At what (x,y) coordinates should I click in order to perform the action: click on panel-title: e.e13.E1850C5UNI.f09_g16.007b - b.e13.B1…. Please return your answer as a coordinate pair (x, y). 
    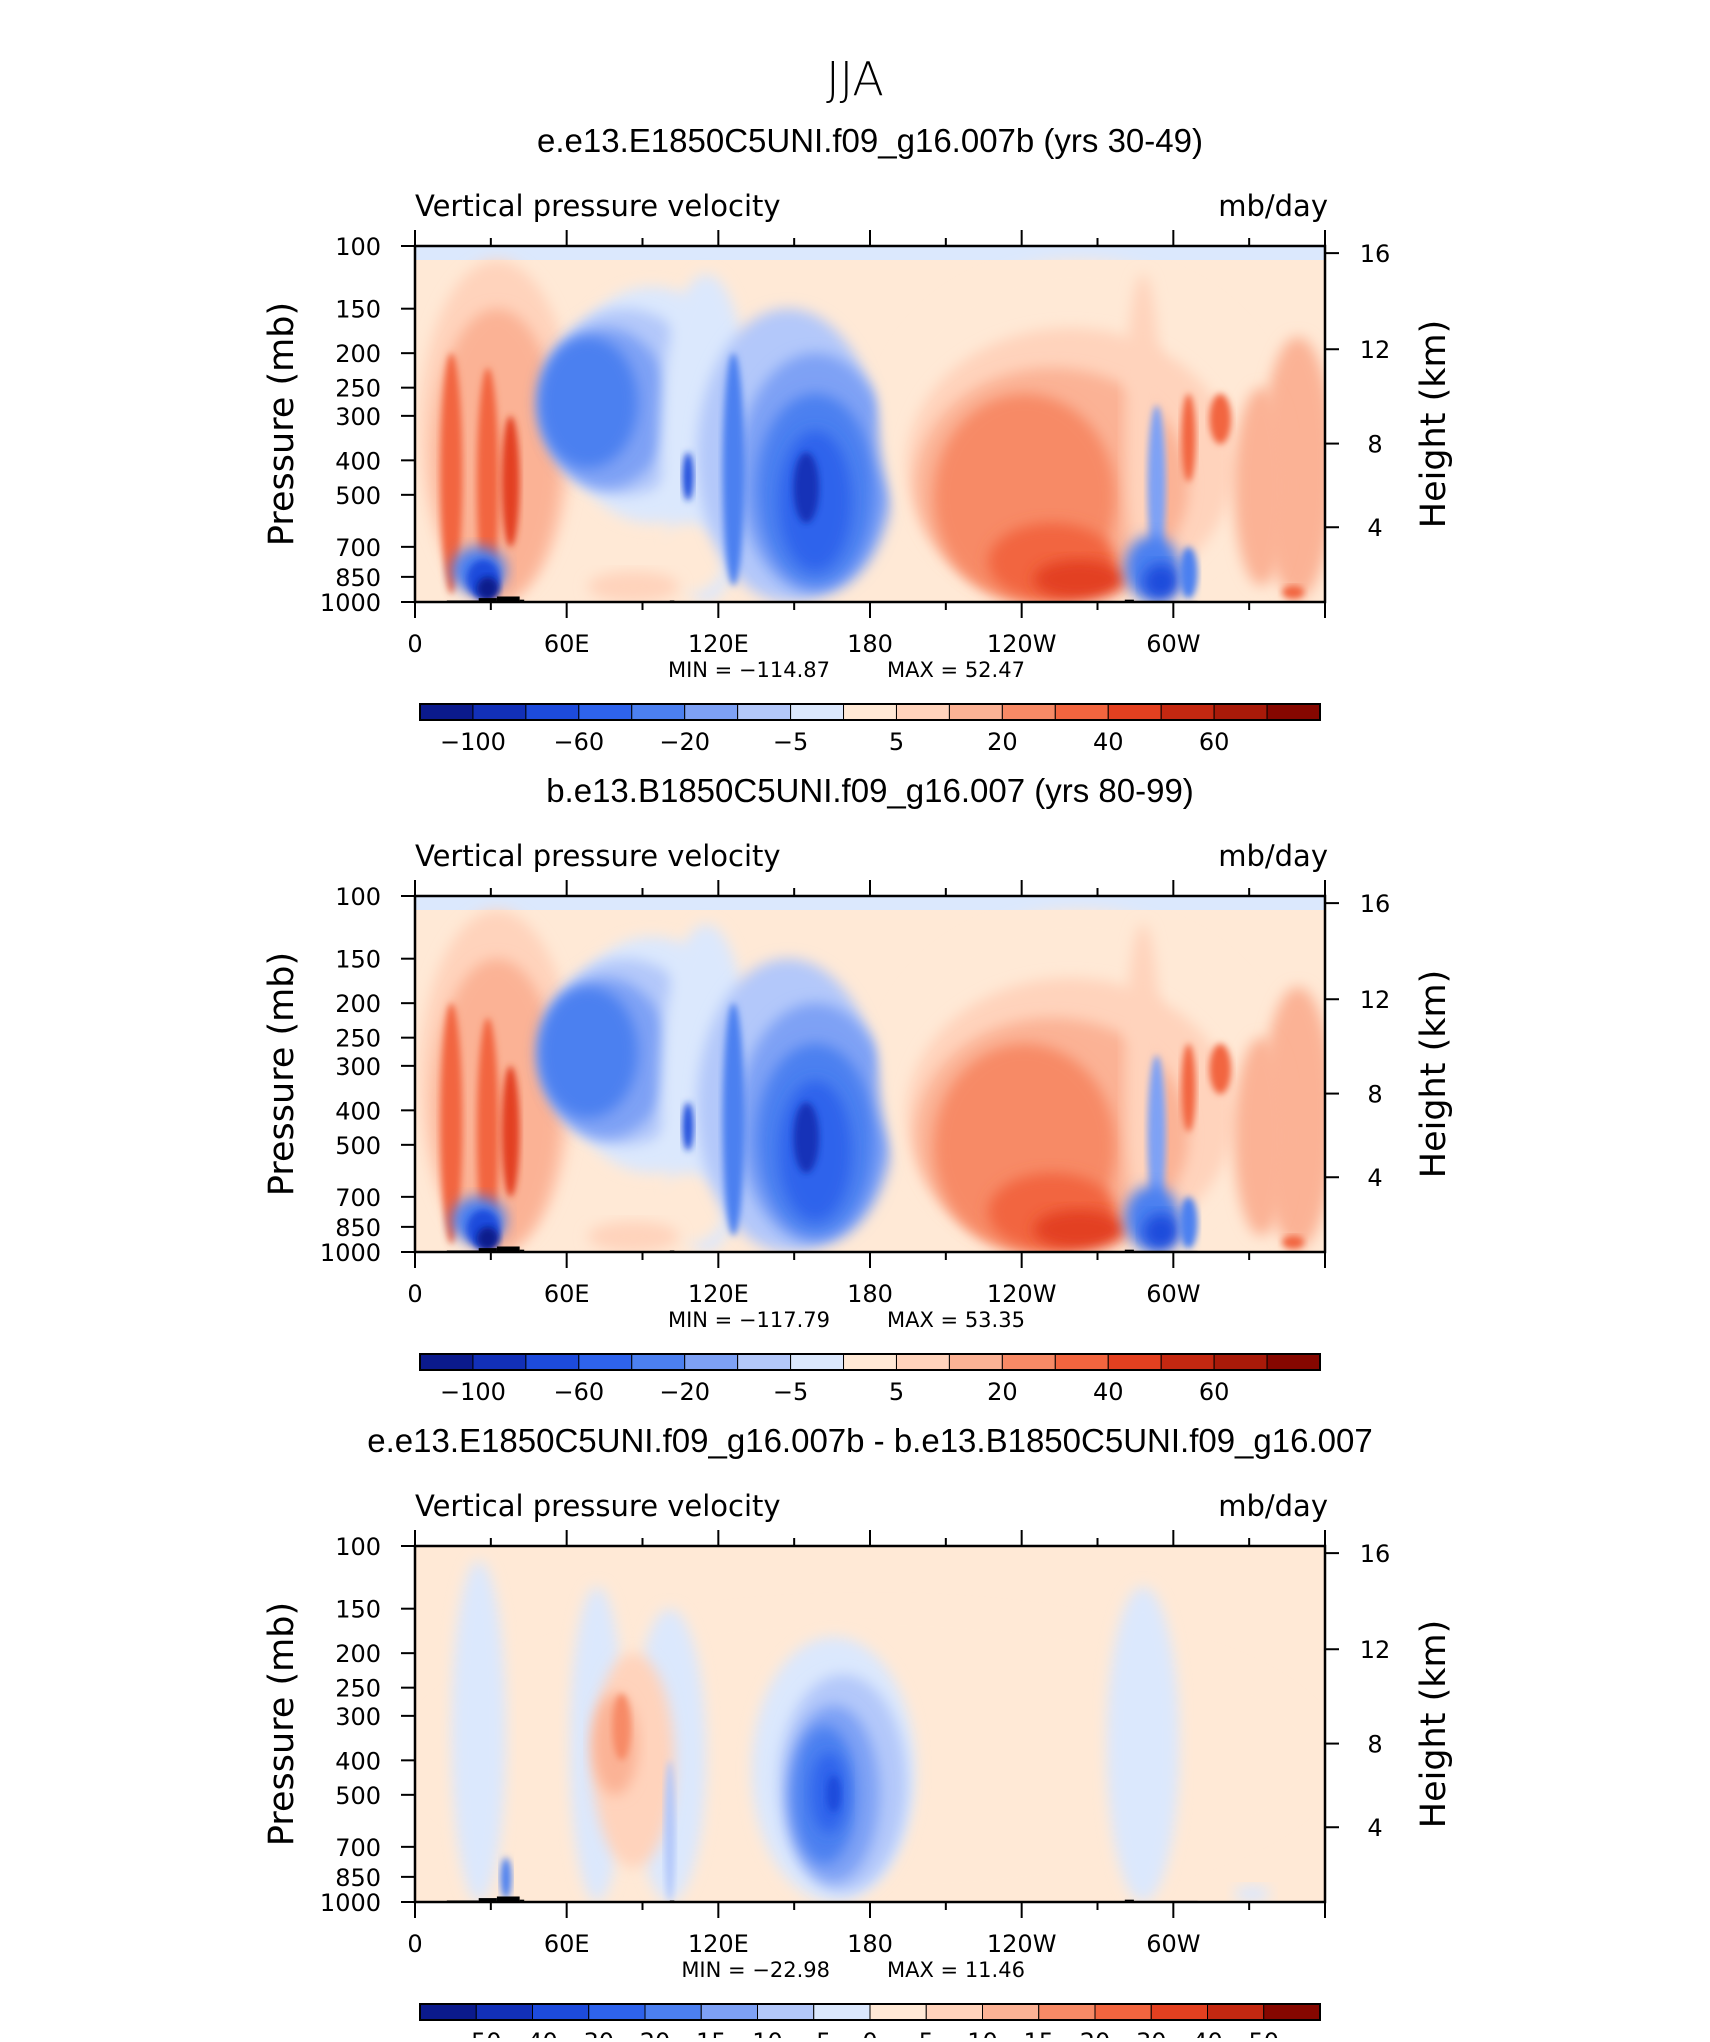
    Looking at the image, I should click on (869, 1440).